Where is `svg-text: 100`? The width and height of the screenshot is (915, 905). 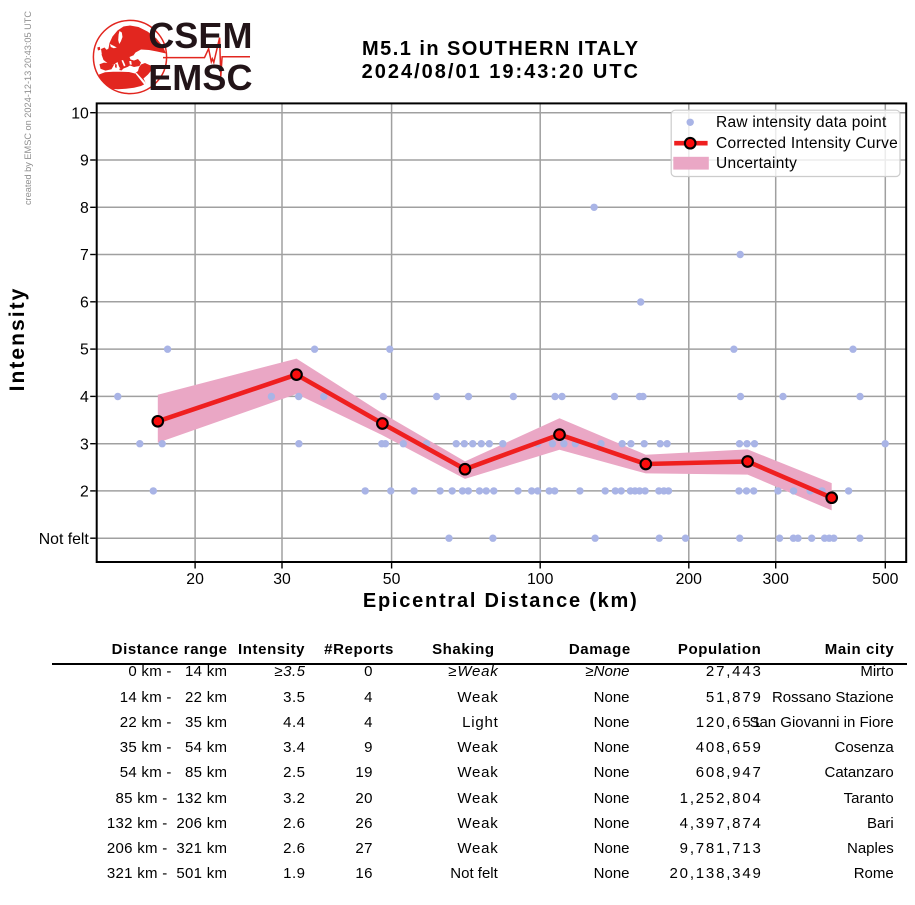
svg-text: 100 is located at coordinates (540, 579).